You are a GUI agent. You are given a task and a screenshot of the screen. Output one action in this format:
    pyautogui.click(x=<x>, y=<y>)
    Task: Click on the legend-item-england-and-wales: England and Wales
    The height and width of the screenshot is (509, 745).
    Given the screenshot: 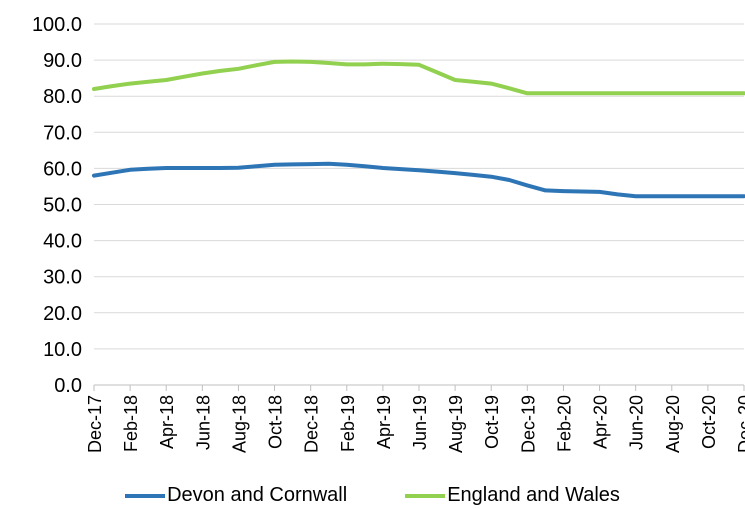 What is the action you would take?
    pyautogui.click(x=512, y=495)
    